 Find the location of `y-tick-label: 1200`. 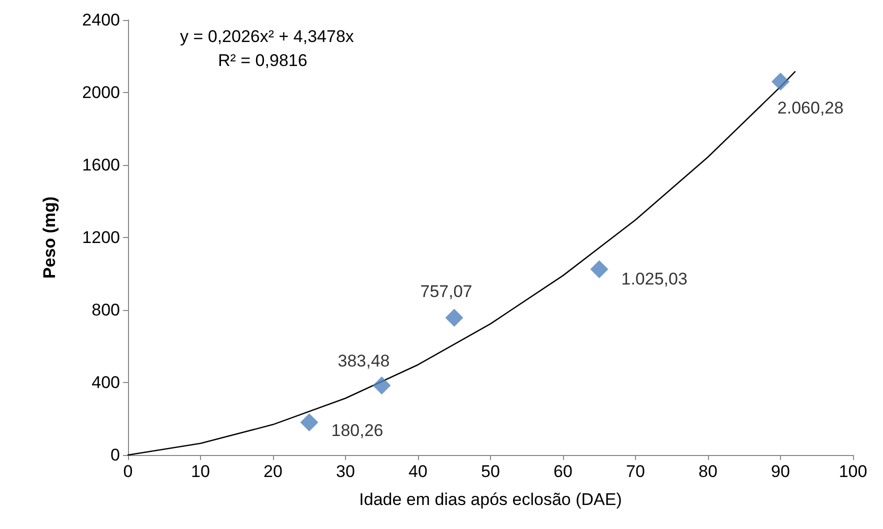

y-tick-label: 1200 is located at coordinates (101, 237).